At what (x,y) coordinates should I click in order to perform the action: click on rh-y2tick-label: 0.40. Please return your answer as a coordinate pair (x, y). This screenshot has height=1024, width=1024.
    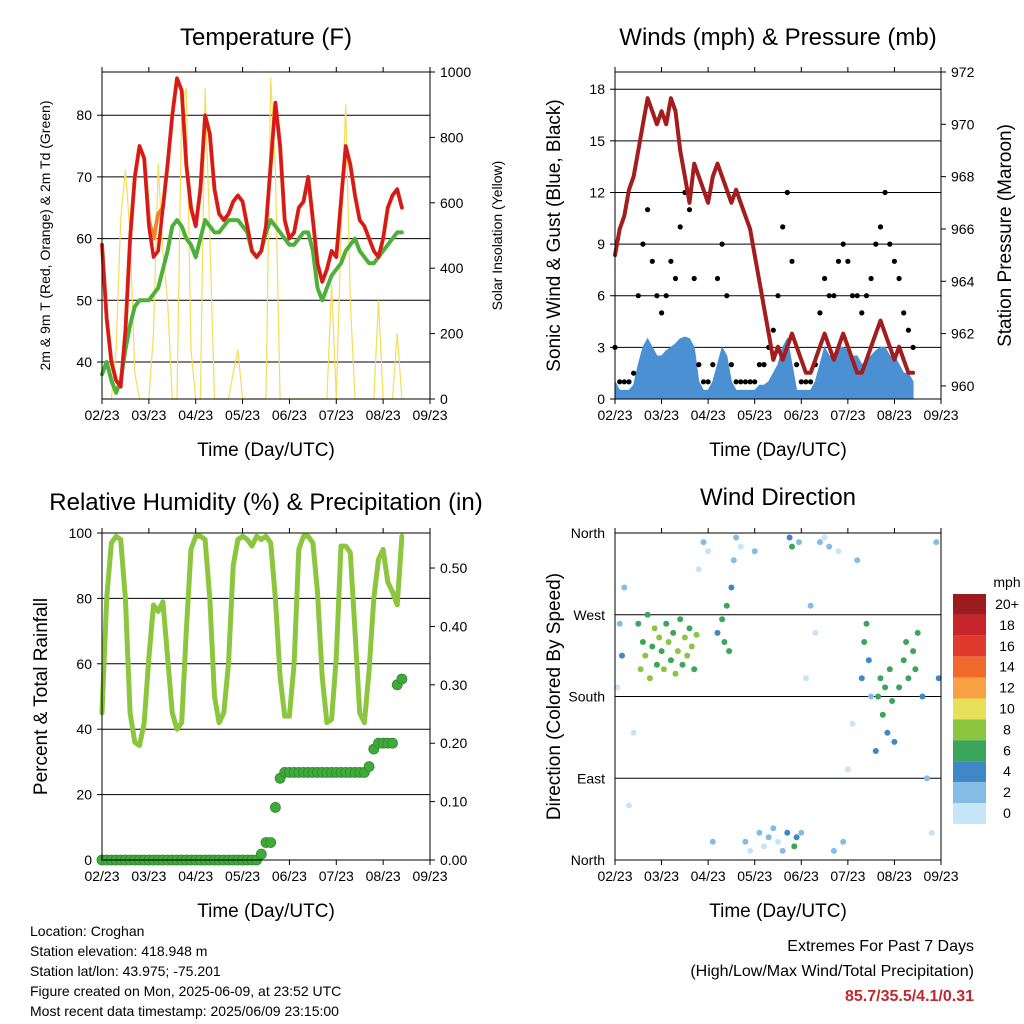
    Looking at the image, I should click on (453, 626).